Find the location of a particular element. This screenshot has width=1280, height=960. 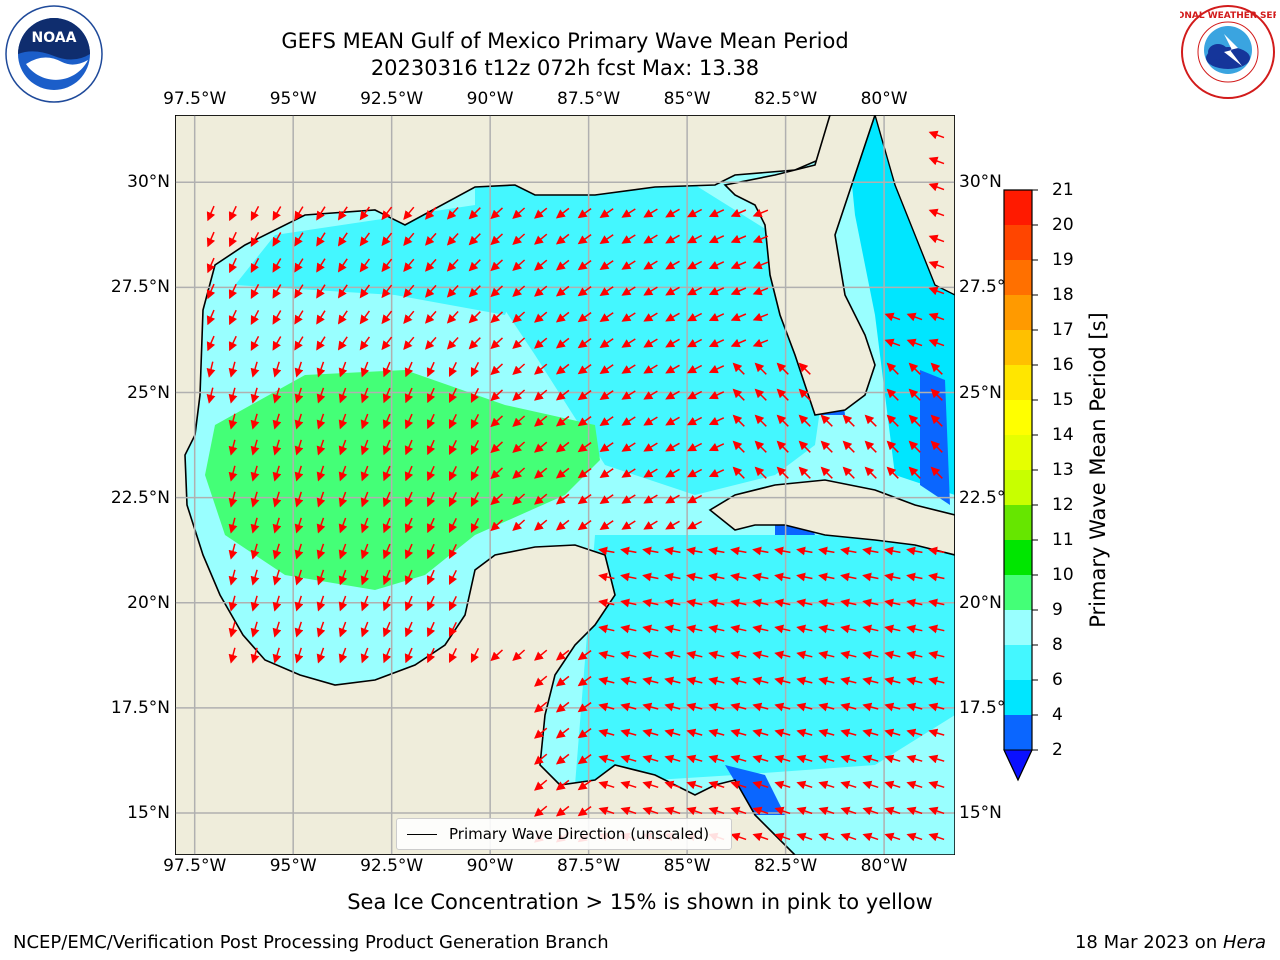

lon-tick-bottom-4: 87.5°W is located at coordinates (589, 866).